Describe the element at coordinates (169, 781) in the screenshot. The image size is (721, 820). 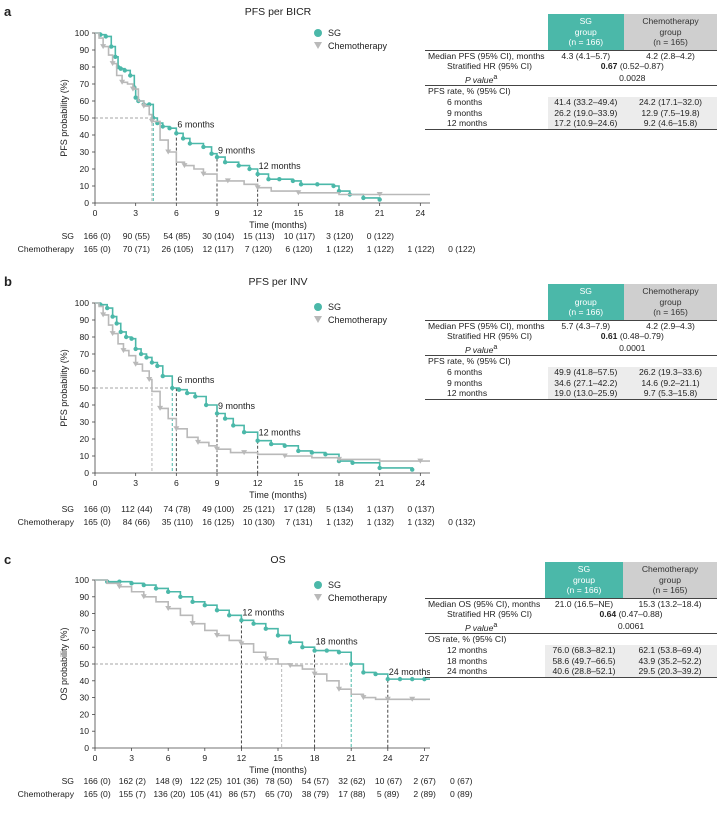
I see `risk-cell: 148 (9)` at that location.